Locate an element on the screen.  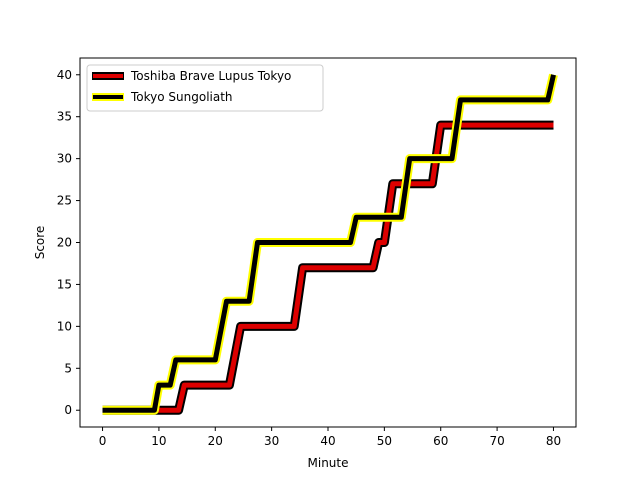
y-tick-label: 10 is located at coordinates (64, 326).